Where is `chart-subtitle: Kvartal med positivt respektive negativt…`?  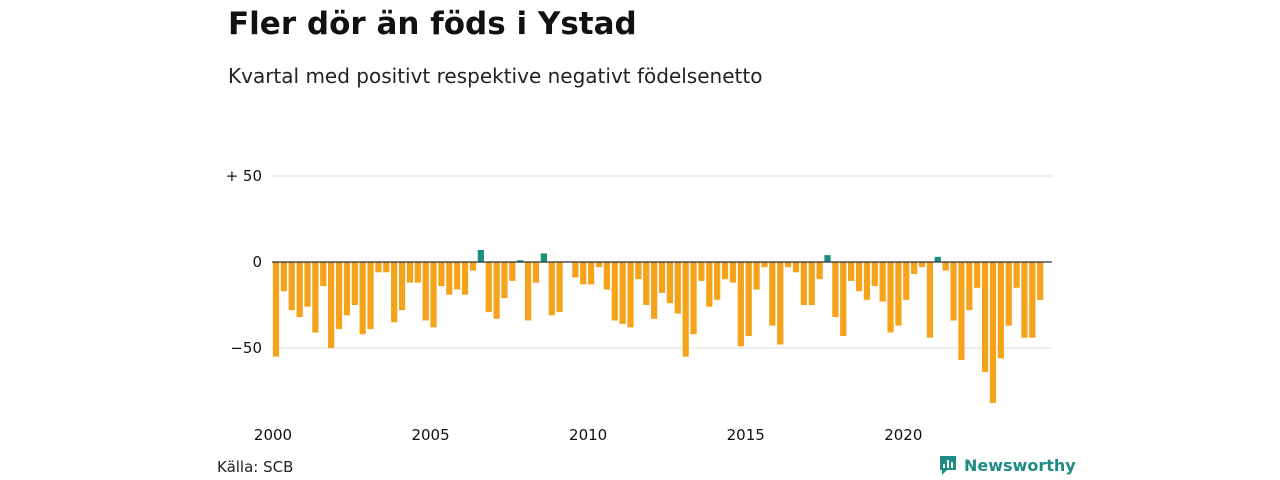
chart-subtitle: Kvartal med positivt respektive negativt… is located at coordinates (495, 76).